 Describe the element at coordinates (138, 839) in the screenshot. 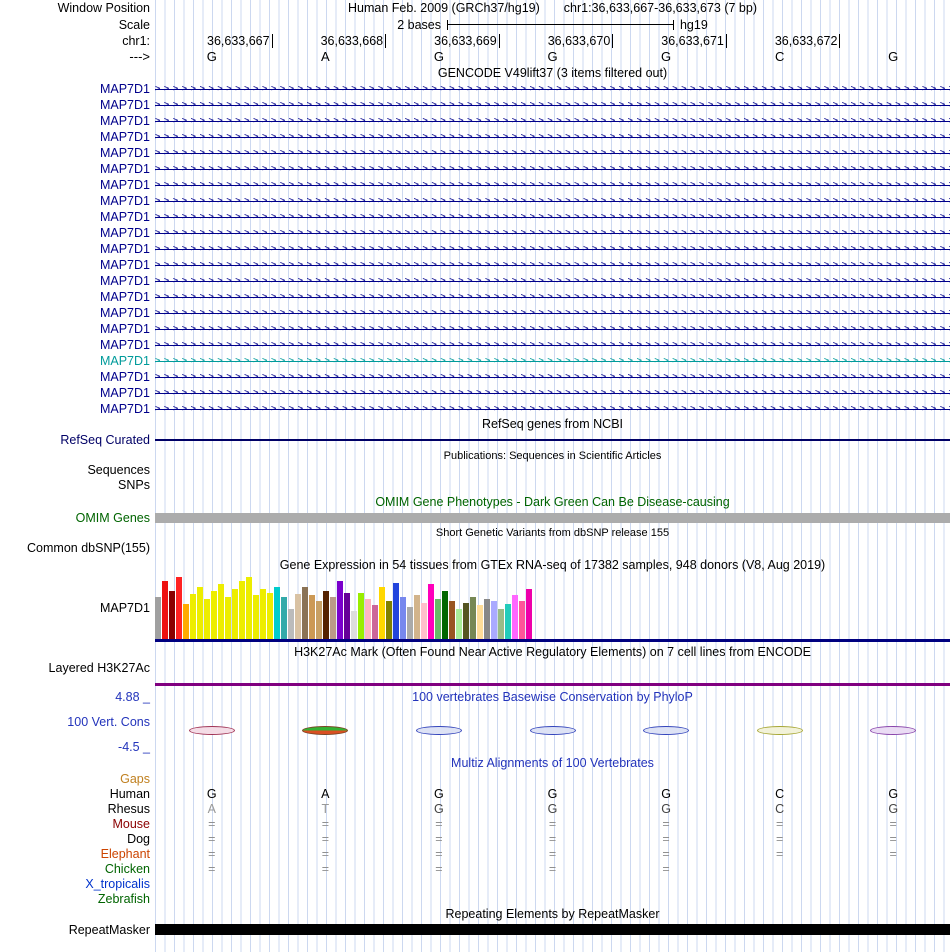

I see `species-label: Dog` at that location.